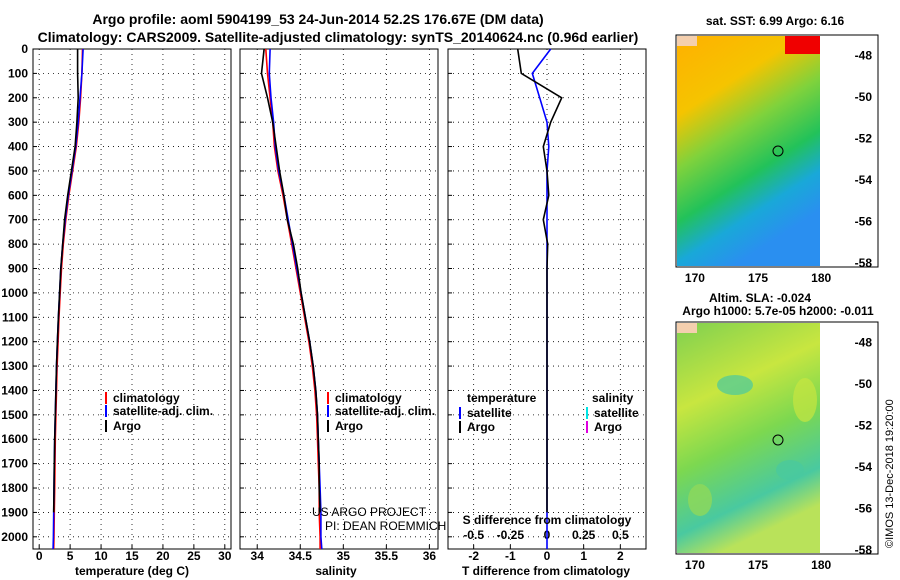  I want to click on x-tick-label: 10, so click(101, 556).